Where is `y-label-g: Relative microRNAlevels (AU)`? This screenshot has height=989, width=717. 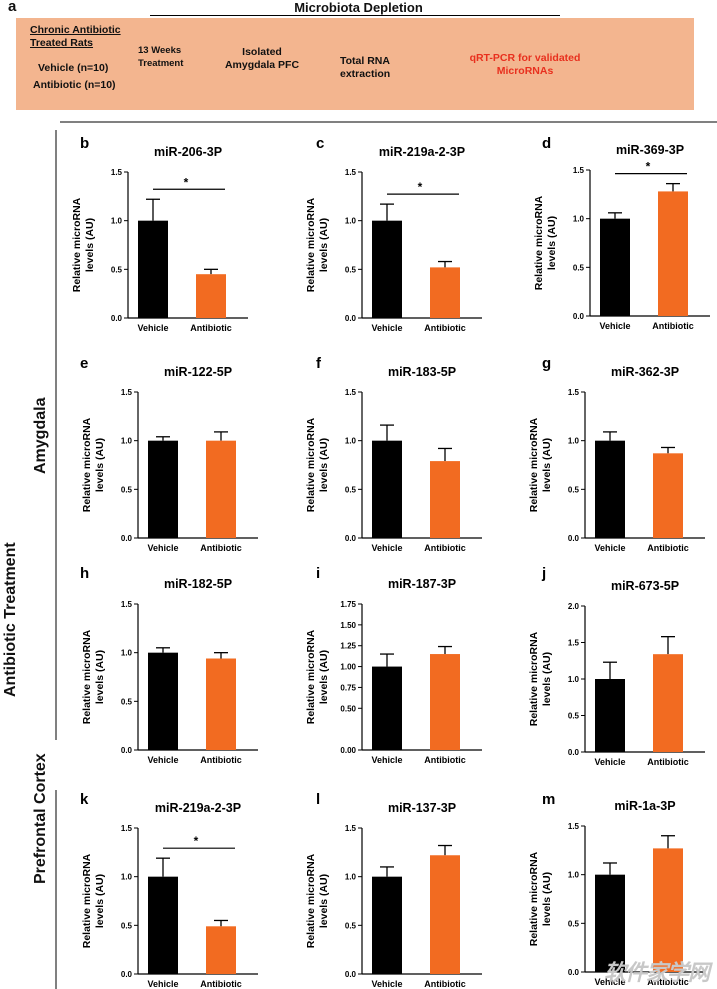
y-label-g: Relative microRNAlevels (AU) is located at coordinates (540, 464).